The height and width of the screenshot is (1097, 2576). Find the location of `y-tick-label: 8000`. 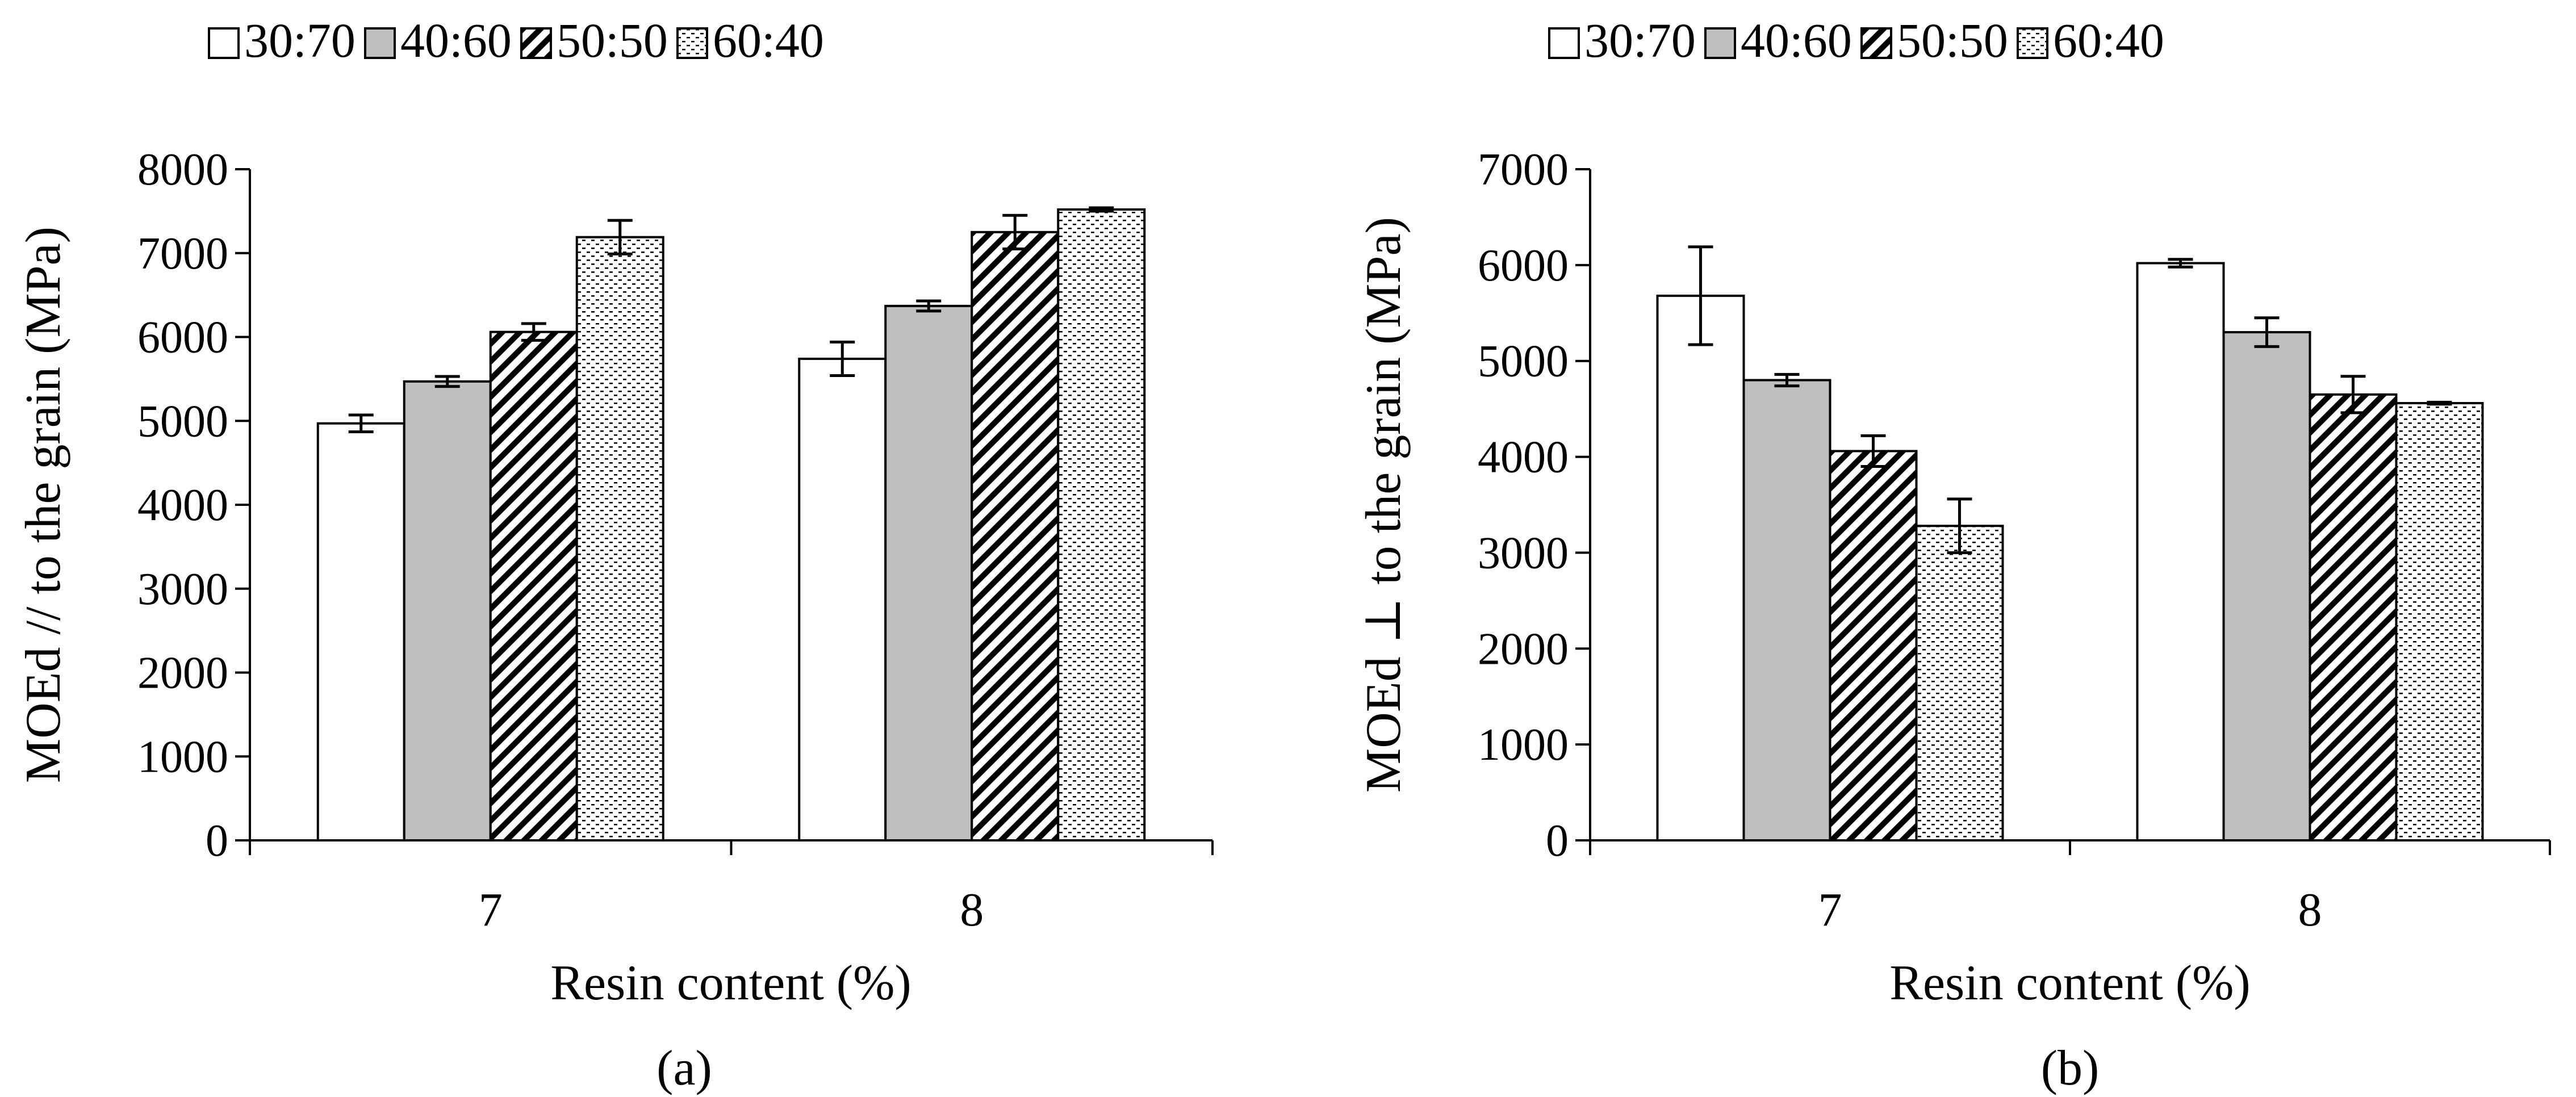

y-tick-label: 8000 is located at coordinates (182, 170).